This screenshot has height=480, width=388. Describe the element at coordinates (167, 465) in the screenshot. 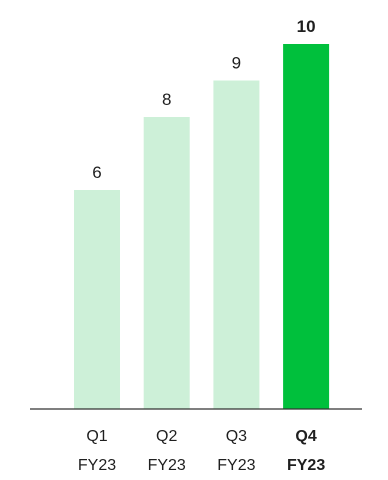

I see `x-tick-label-year-2: FY23` at that location.